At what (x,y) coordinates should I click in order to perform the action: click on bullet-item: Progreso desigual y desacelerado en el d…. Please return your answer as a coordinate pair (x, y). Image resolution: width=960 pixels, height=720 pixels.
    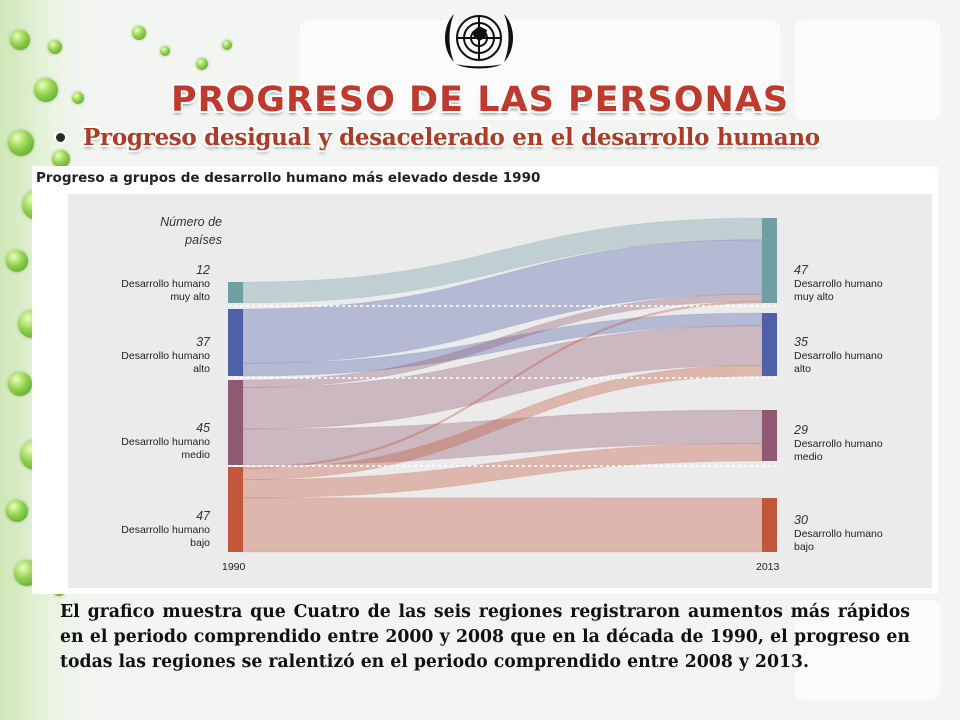
    Looking at the image, I should click on (500, 143).